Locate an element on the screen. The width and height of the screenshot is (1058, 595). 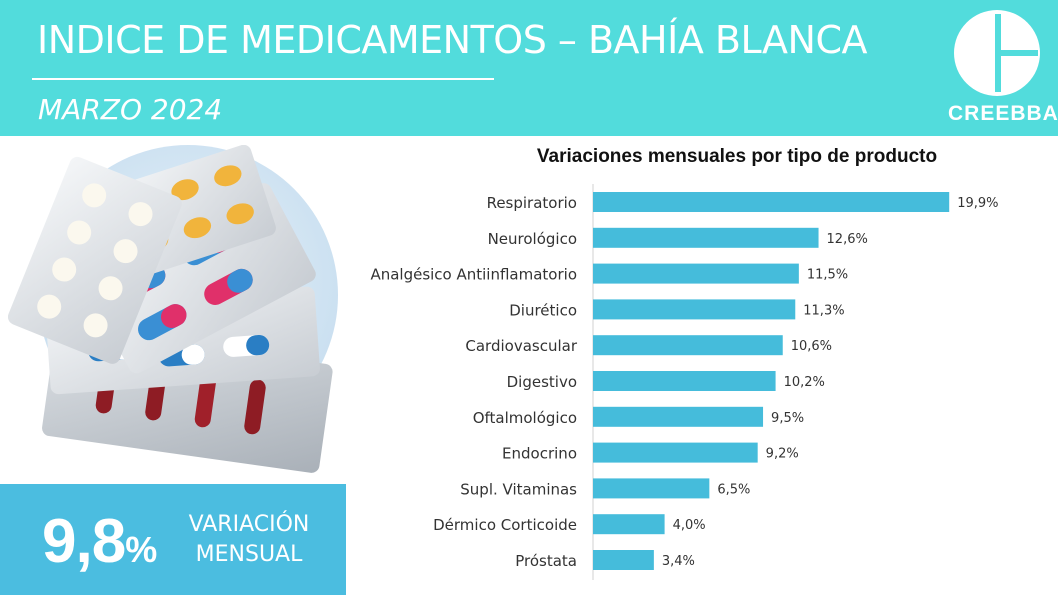
page-subtitle: MARZO 2024 is located at coordinates (130, 109).